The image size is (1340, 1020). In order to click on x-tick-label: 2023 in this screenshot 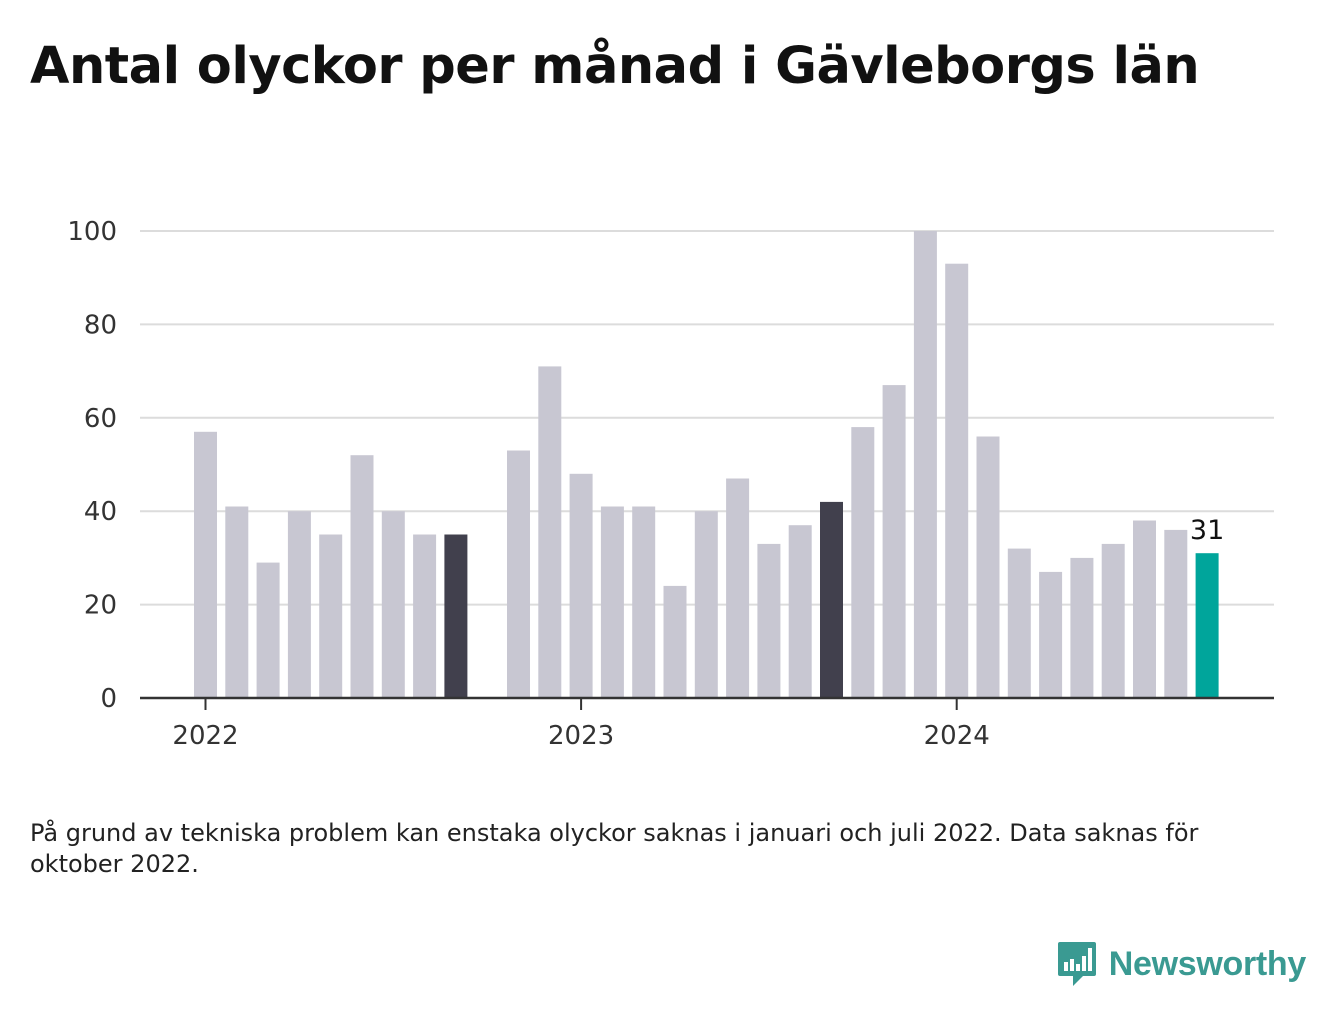, I will do `click(581, 736)`.